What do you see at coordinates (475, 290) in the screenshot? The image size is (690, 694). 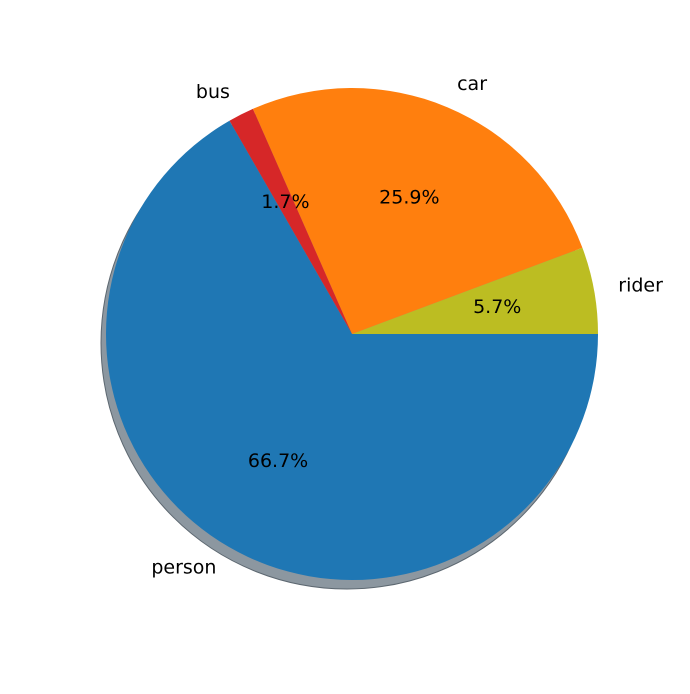 I see `pie-slice-rider` at bounding box center [475, 290].